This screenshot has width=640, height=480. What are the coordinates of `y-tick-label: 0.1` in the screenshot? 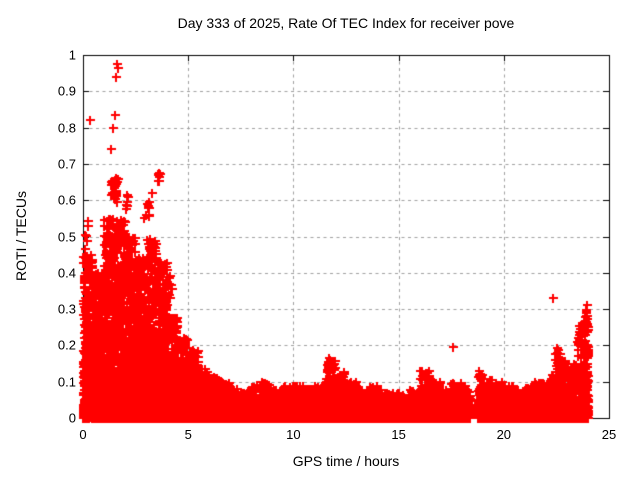 It's located at (66, 382).